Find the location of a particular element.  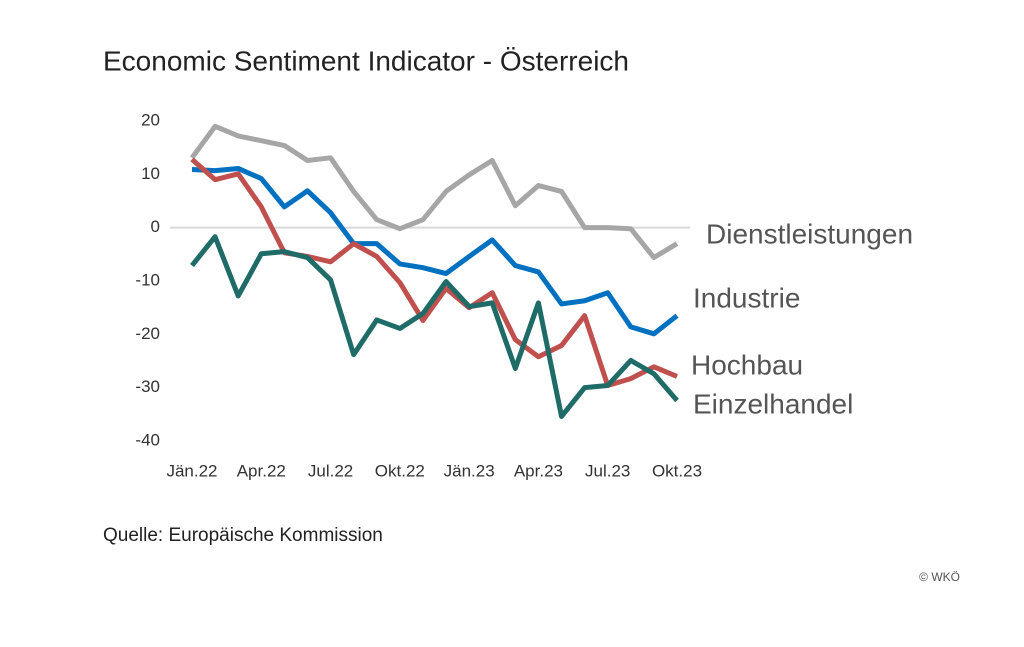

y-tick-label: -30 is located at coordinates (147, 386).